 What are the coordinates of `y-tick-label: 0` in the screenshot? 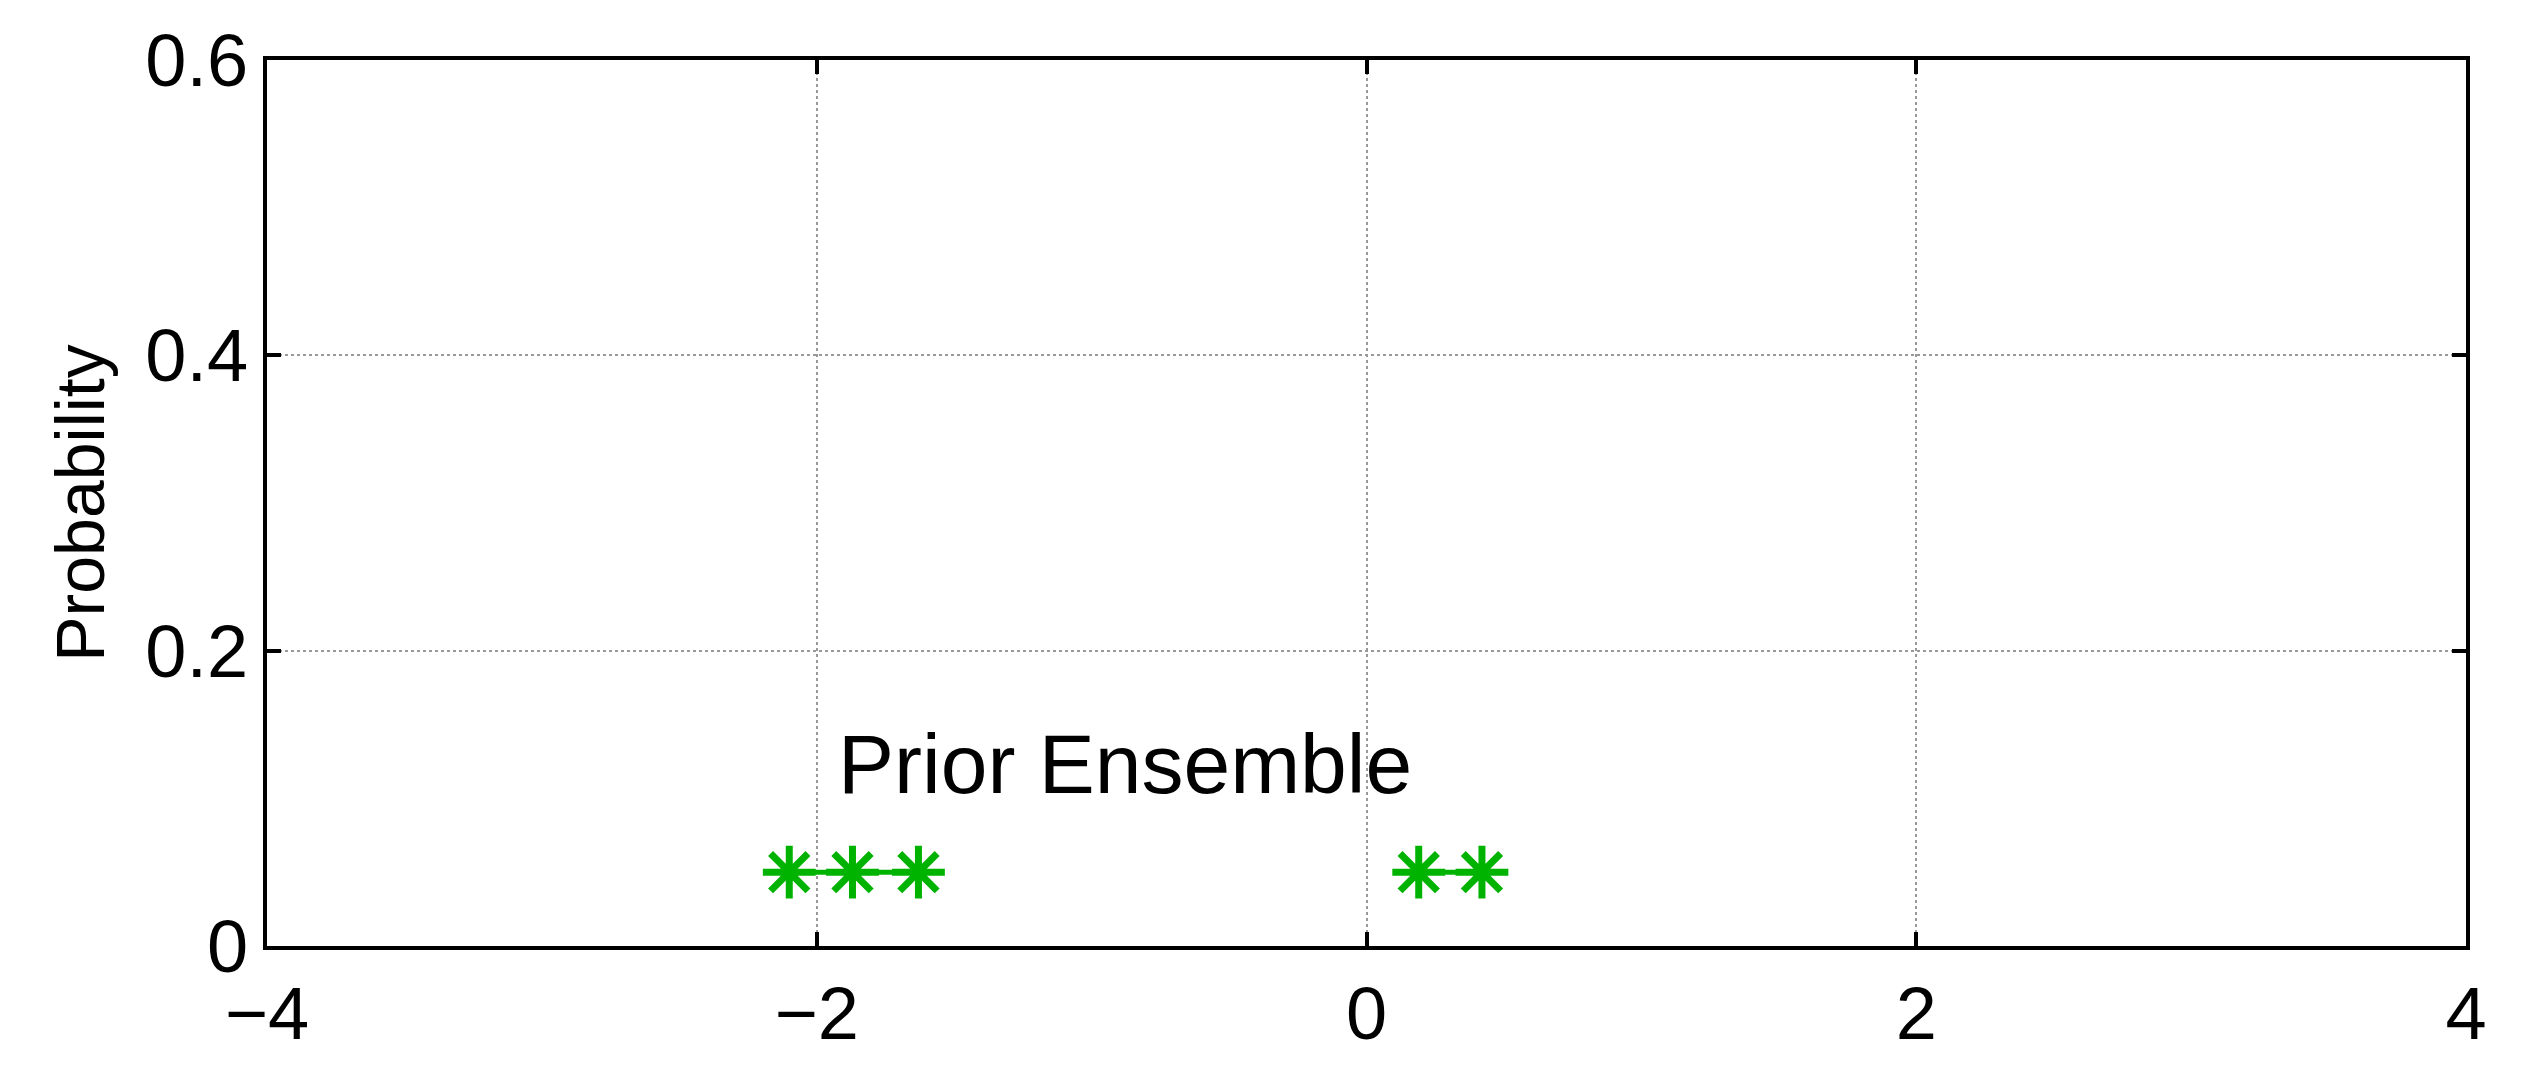 It's located at (228, 946).